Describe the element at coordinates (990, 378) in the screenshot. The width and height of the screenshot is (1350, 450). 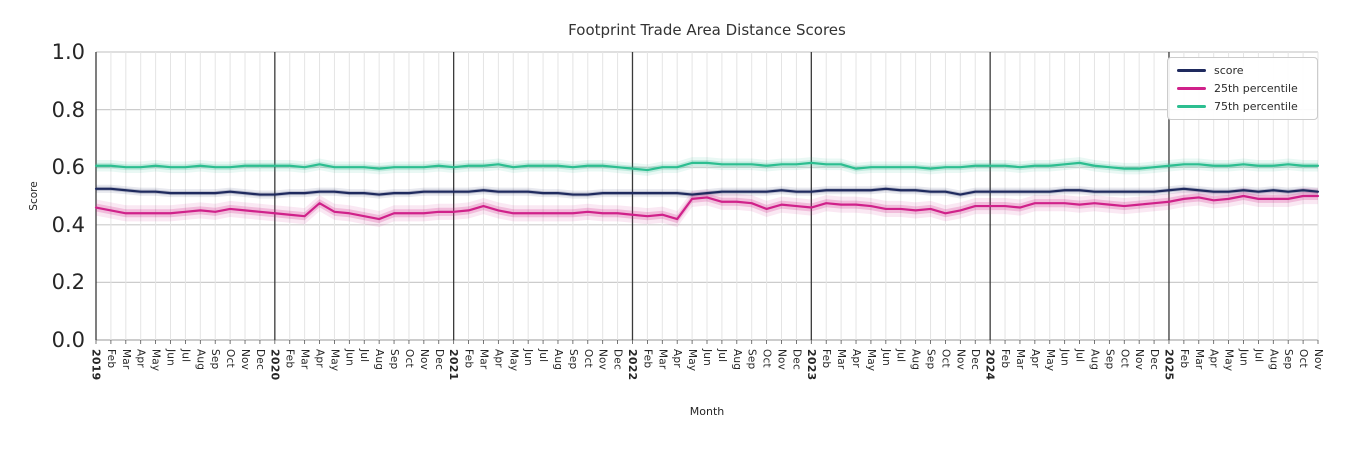
I see `x-tick-year-label: 2024` at that location.